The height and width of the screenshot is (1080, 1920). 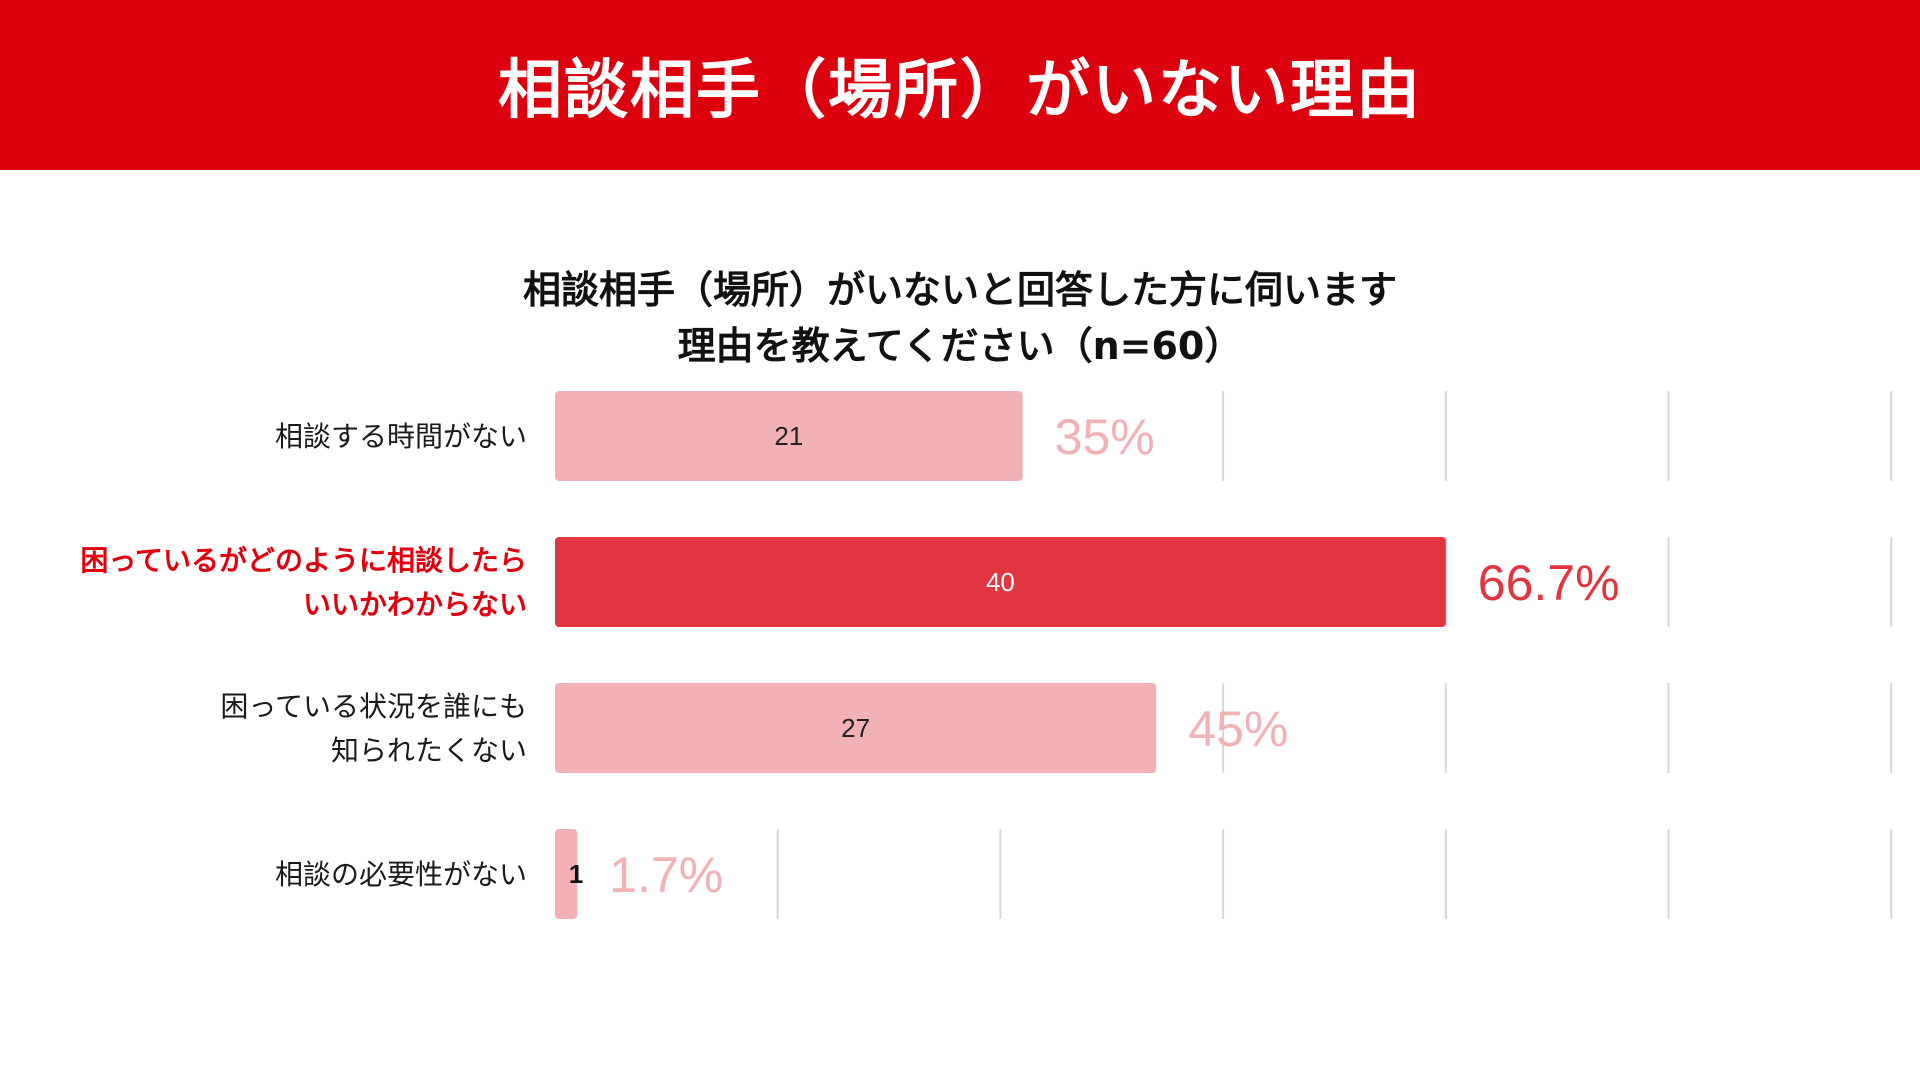 What do you see at coordinates (960, 318) in the screenshot?
I see `survey-question: 相談相手（場所）がいないと回答した方に伺います 理由を教えてください（n=60）` at bounding box center [960, 318].